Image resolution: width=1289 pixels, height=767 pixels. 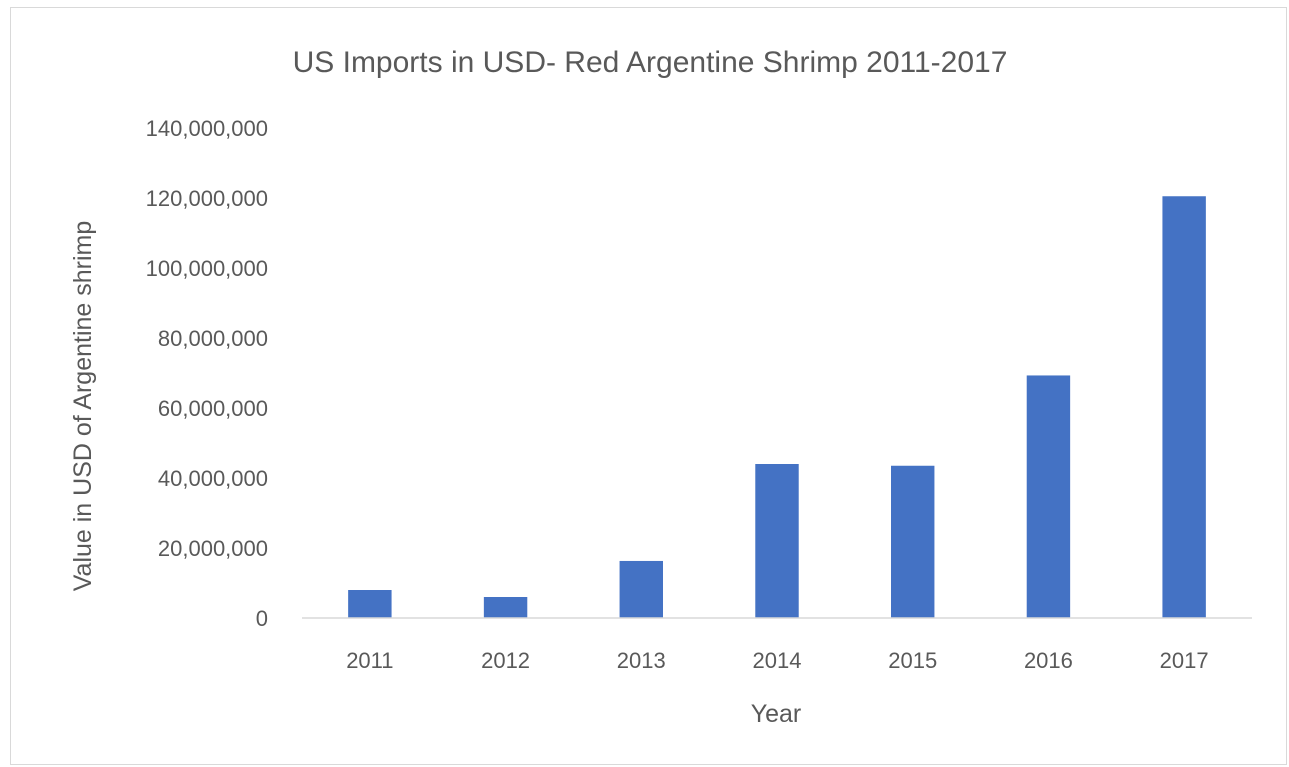 I want to click on y-axis-title: Value in USD of Argentine shrimp, so click(x=83, y=406).